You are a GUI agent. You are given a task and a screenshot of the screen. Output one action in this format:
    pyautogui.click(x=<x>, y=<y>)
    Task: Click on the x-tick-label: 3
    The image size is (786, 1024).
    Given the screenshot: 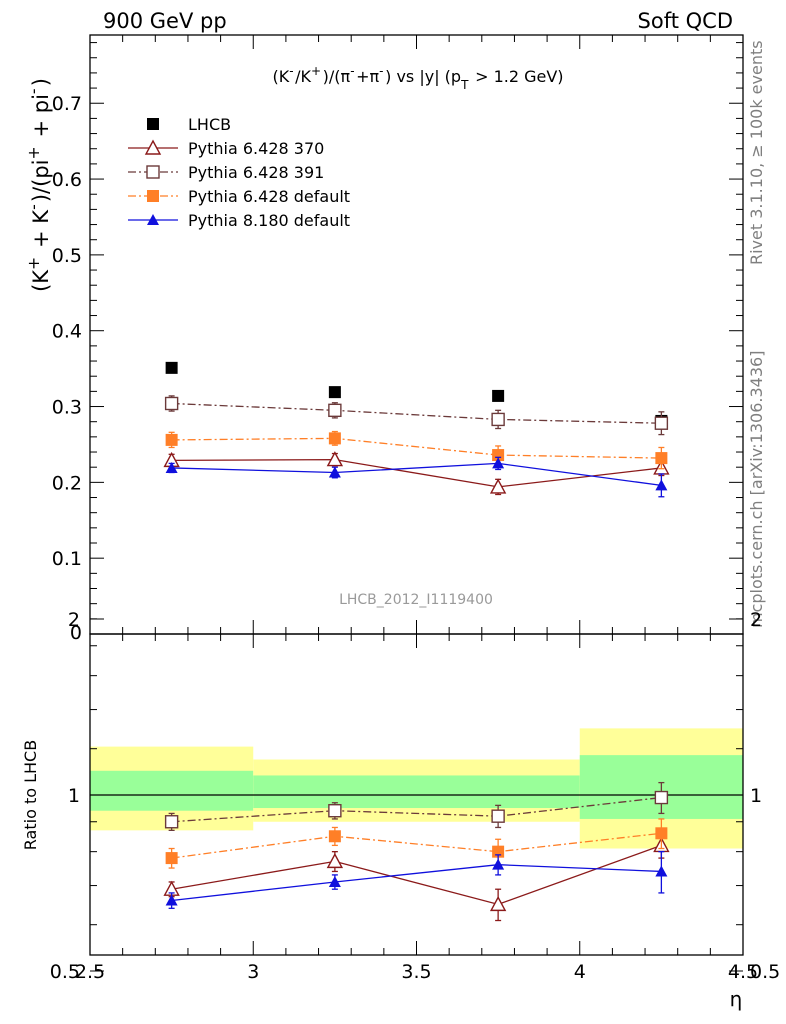 What is the action you would take?
    pyautogui.click(x=253, y=972)
    